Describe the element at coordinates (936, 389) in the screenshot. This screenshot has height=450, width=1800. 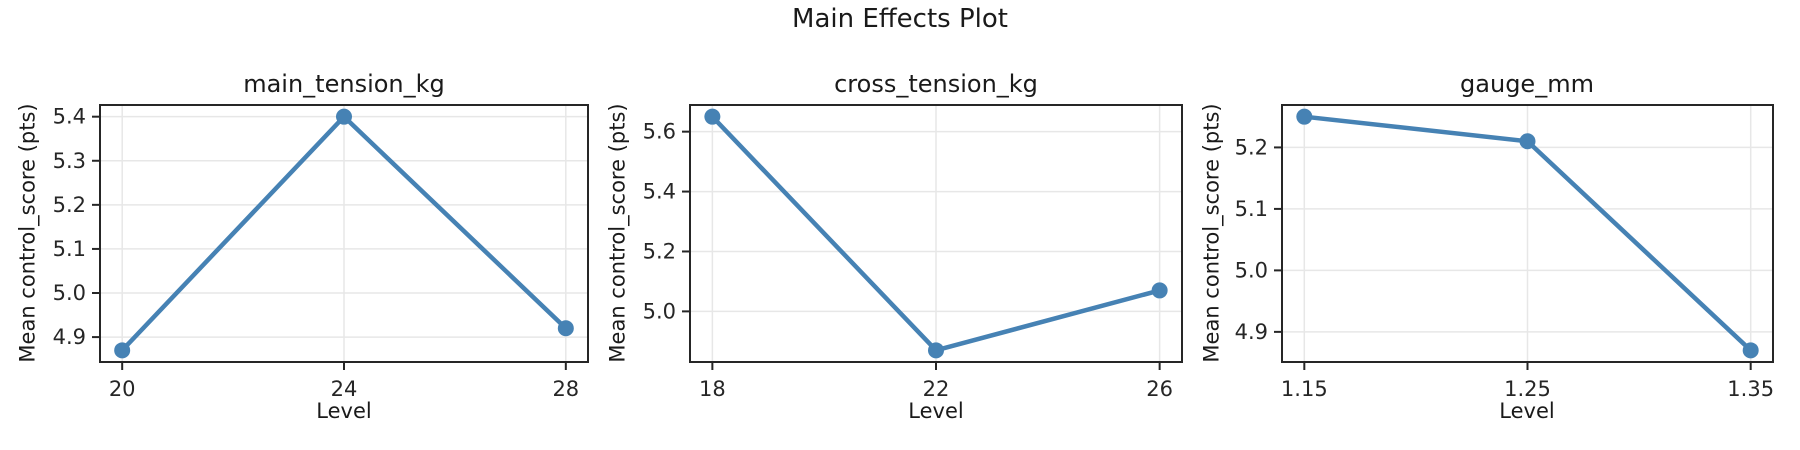
I see `x-tick-label: 22` at that location.